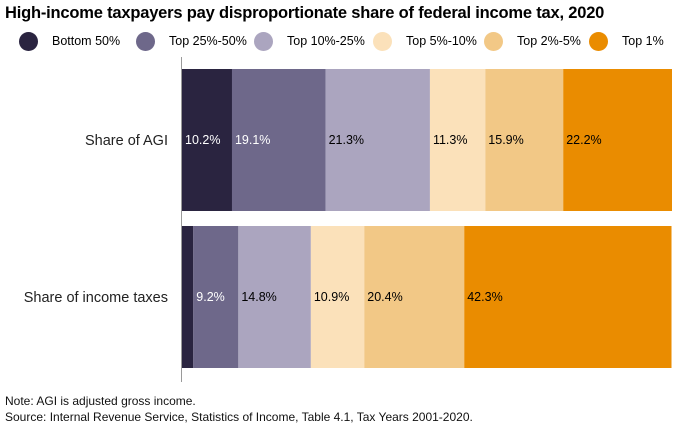 The image size is (697, 429). What do you see at coordinates (583, 140) in the screenshot?
I see `value-label-share-of-agi-top-1: 22.2%` at bounding box center [583, 140].